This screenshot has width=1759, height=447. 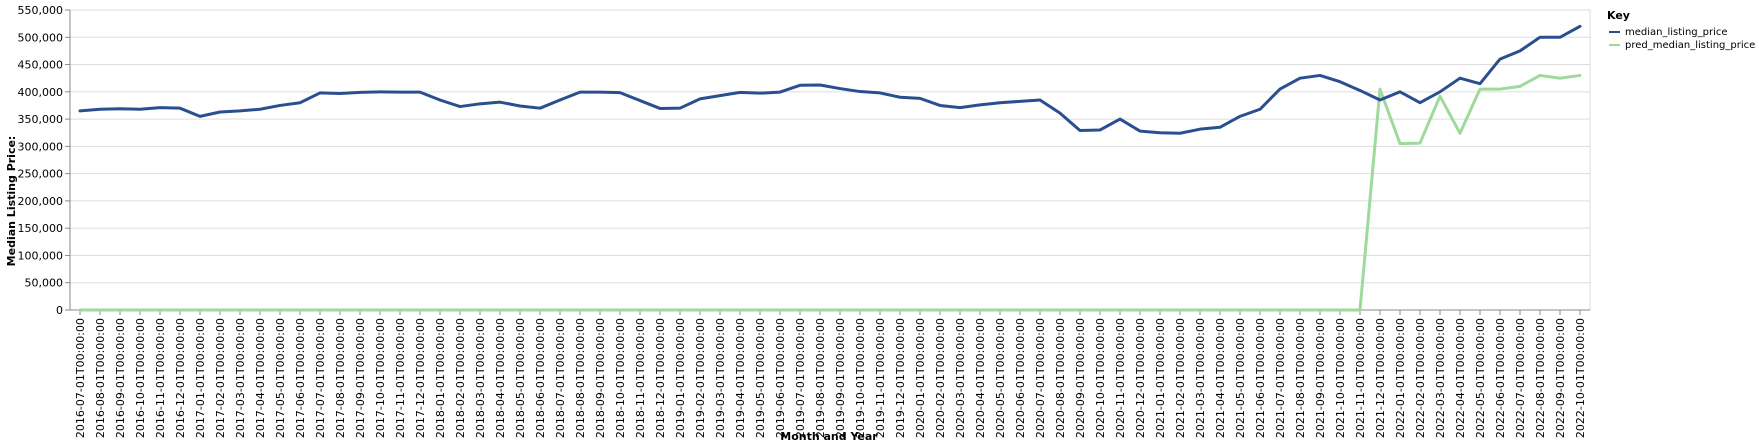 What do you see at coordinates (500, 378) in the screenshot?
I see `x-tick-label: 2018-04-01T00:00:00` at bounding box center [500, 378].